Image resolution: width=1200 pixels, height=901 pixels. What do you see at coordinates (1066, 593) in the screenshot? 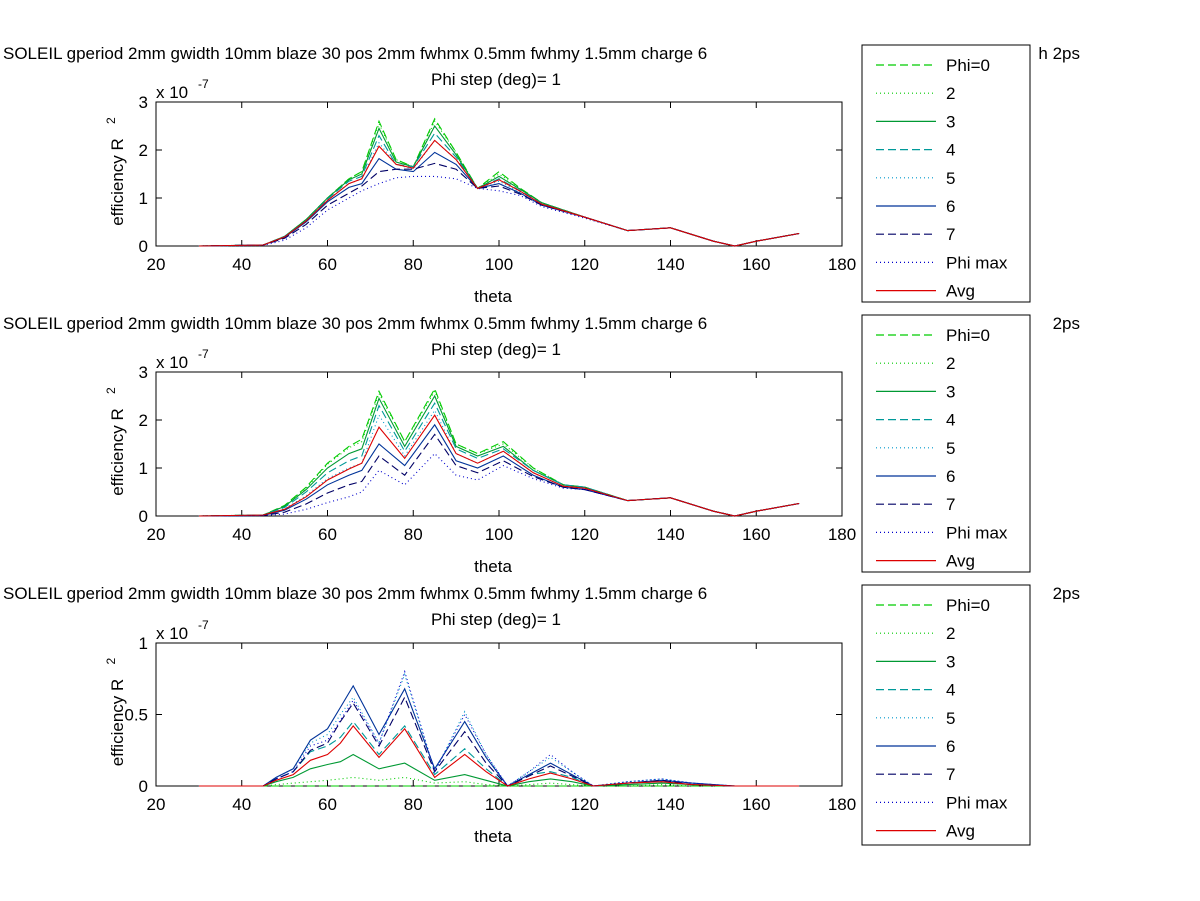
I see `plot-title-end: 2ps` at bounding box center [1066, 593].